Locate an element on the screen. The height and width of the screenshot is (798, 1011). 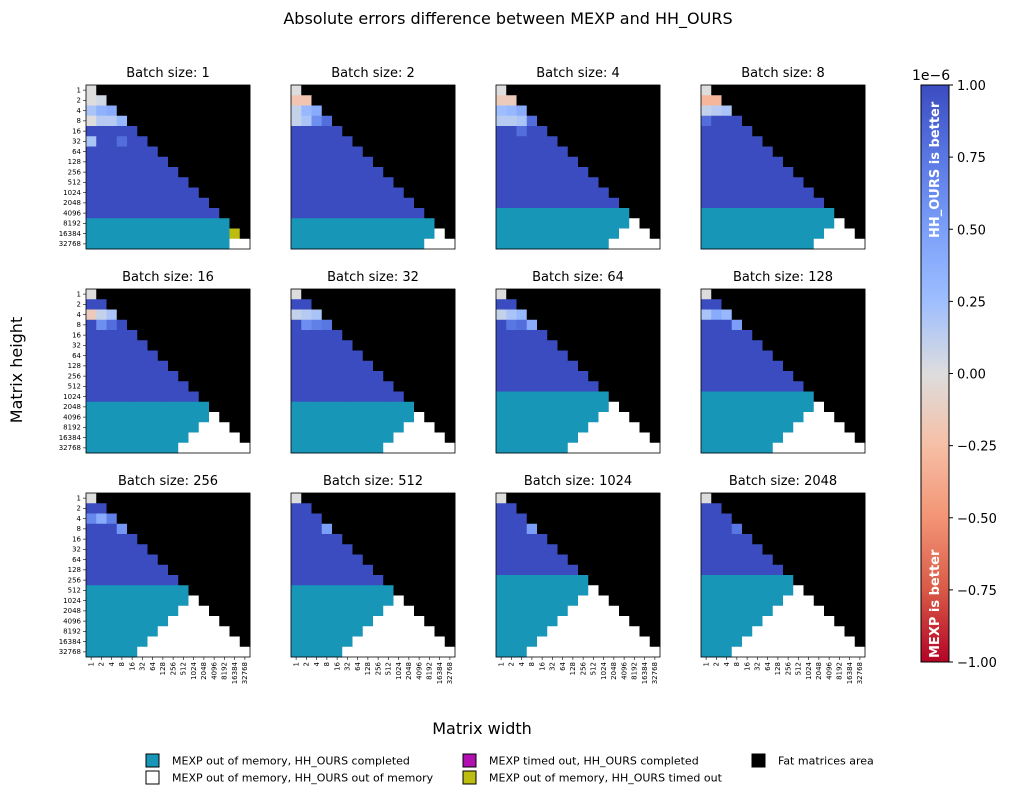
x-tick-label: 1024 is located at coordinates (399, 670).